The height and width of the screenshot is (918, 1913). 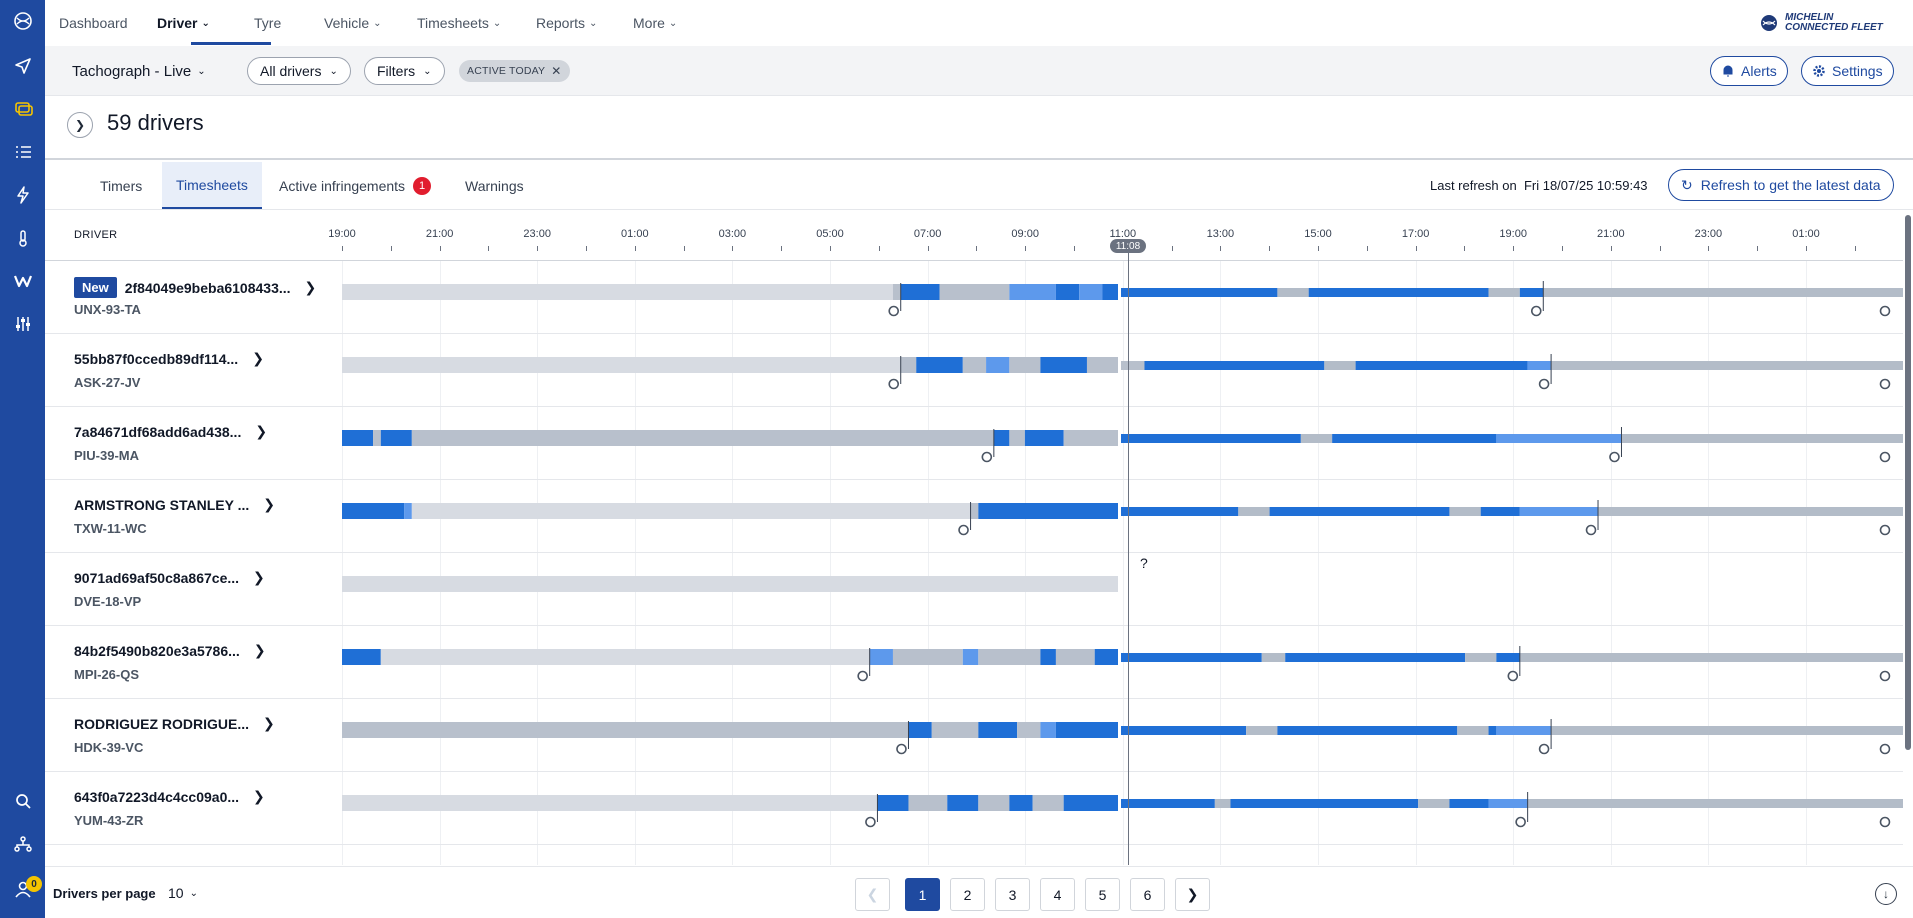 I want to click on driver-row: 7a84671df68add6ad438... ❯ PIU-39-MA, so click(x=974, y=443).